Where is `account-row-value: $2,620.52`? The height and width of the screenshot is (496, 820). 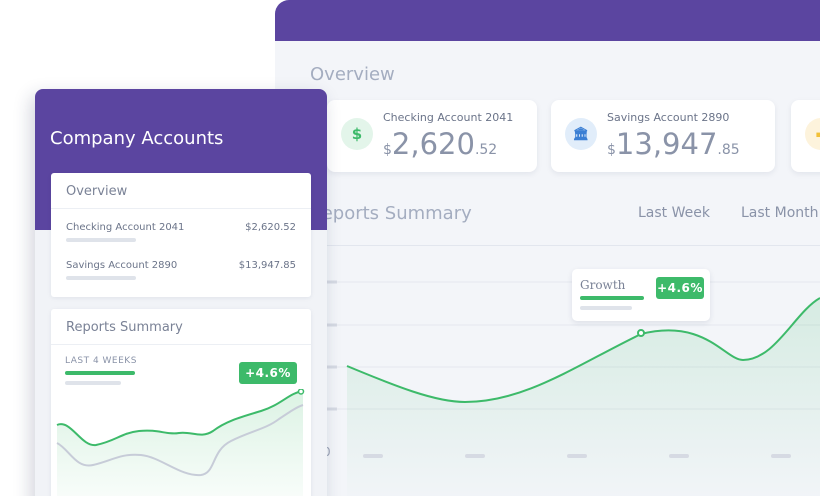 account-row-value: $2,620.52 is located at coordinates (270, 227).